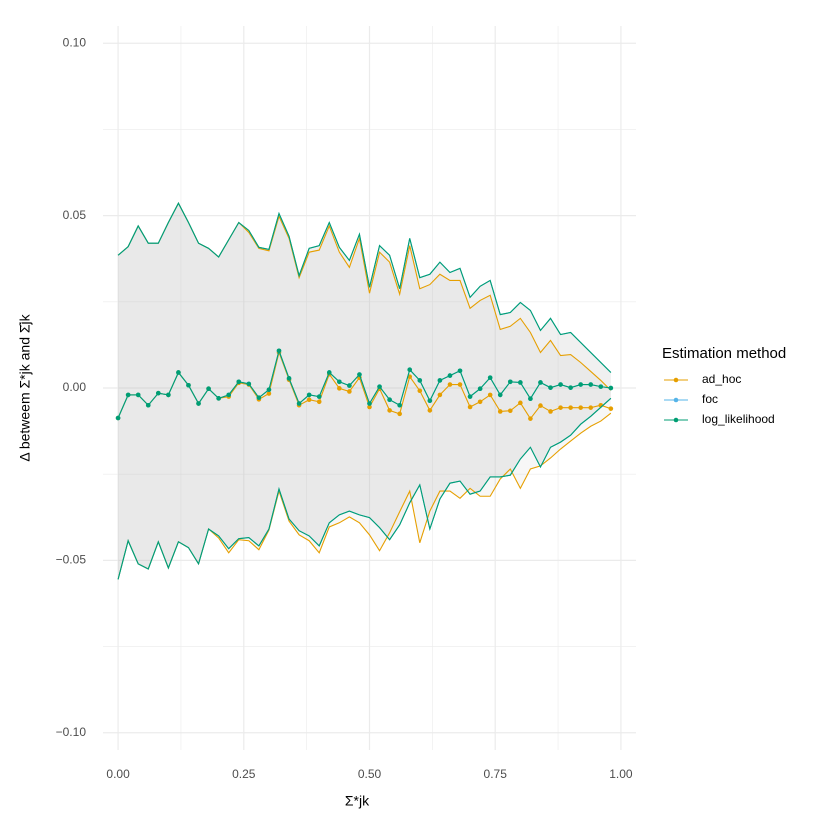 The height and width of the screenshot is (830, 830). I want to click on y-tick-label: 0.00, so click(75, 387).